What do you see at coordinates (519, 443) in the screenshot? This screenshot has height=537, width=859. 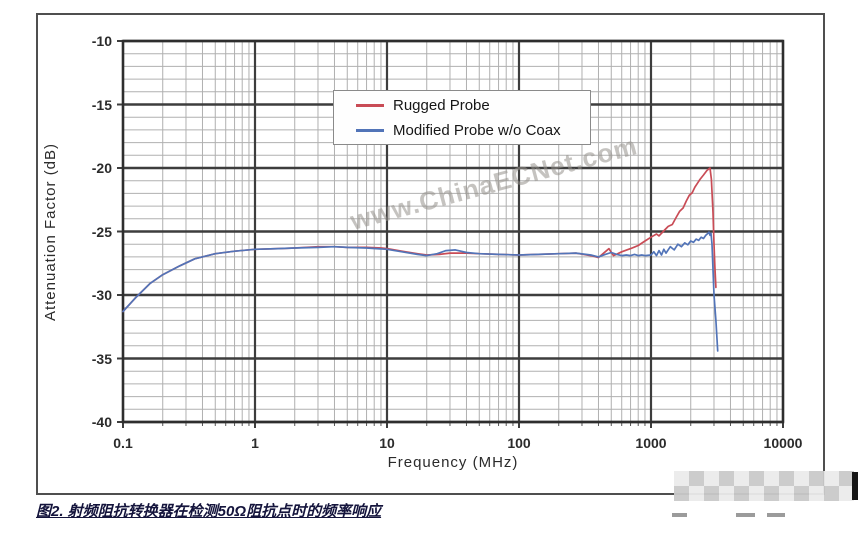 I see `x-tick-label: 100` at bounding box center [519, 443].